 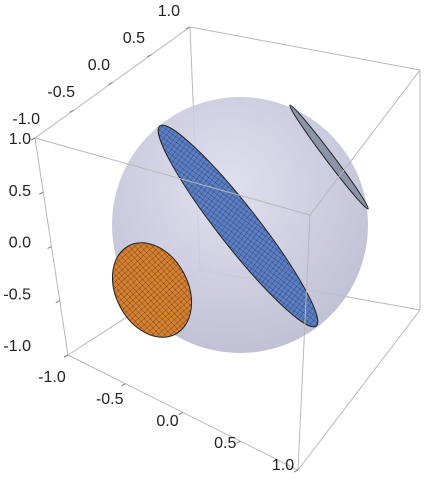 I want to click on x-tick-label: -1.0, so click(x=26, y=119).